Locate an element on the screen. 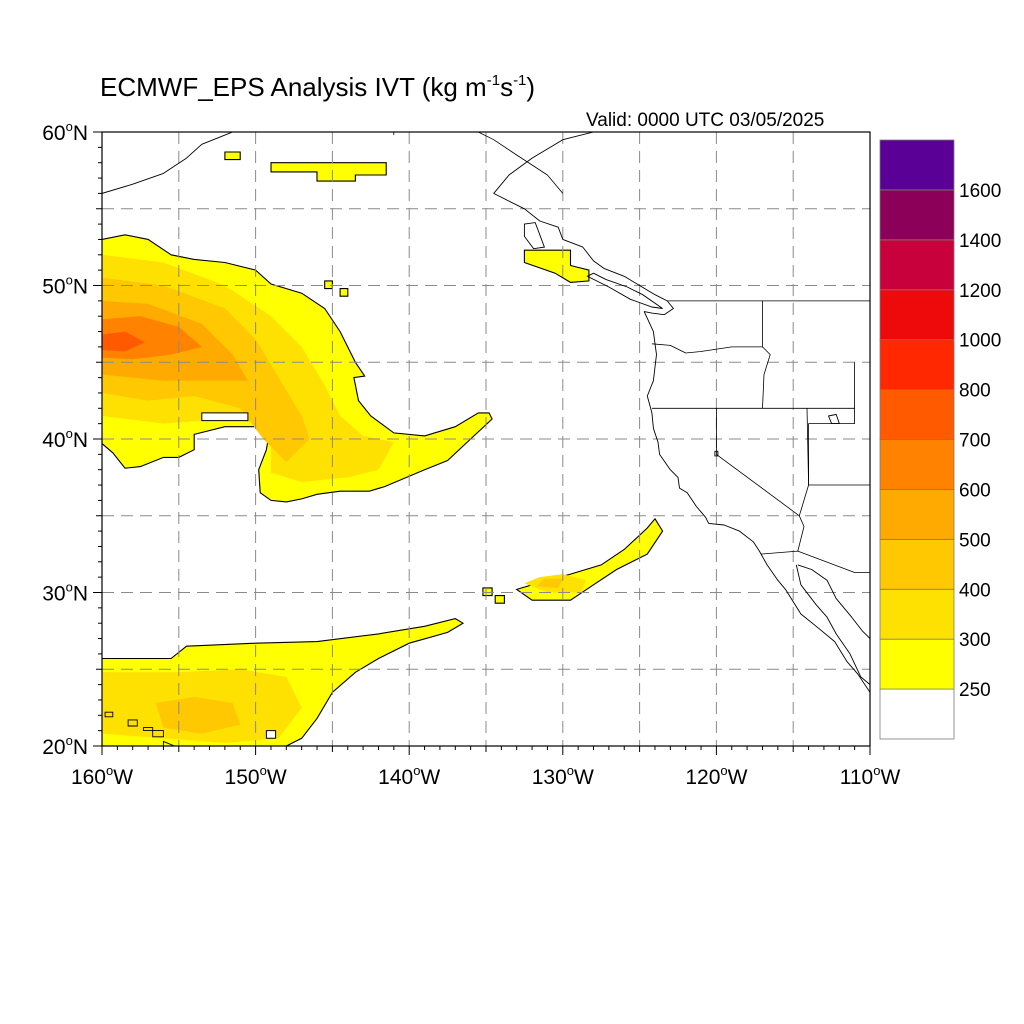 The image size is (1024, 1024). colorbar-label: 500 is located at coordinates (975, 540).